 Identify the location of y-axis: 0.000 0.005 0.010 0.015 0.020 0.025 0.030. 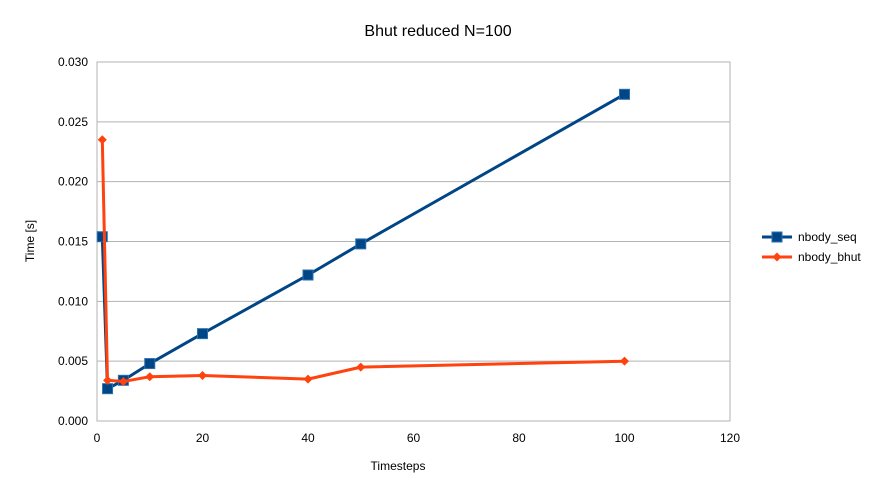
(73, 241).